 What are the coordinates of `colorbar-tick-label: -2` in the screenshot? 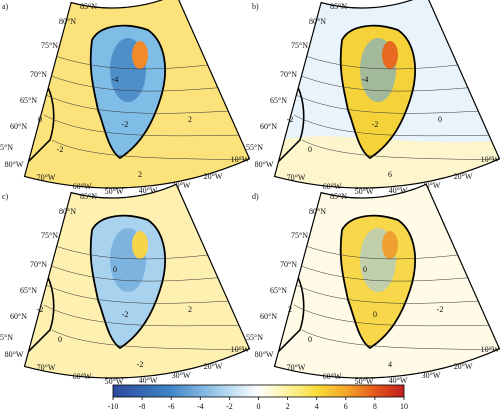 It's located at (229, 406).